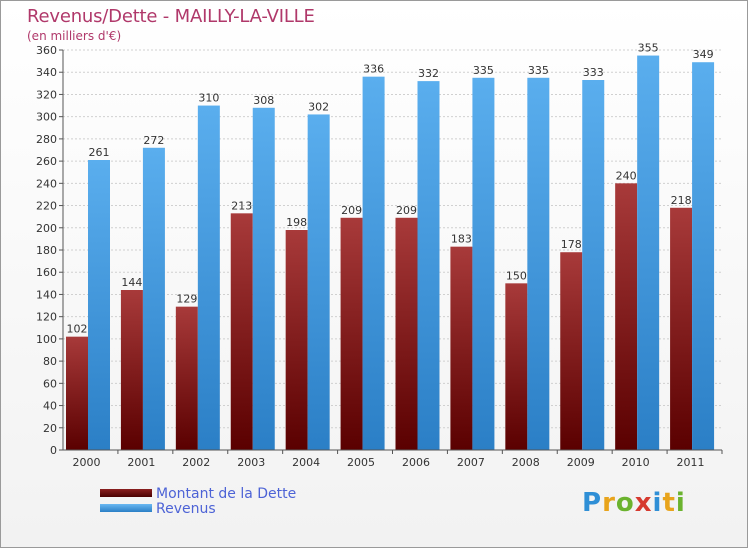  Describe the element at coordinates (636, 462) in the screenshot. I see `x-tick-label: 2010` at that location.